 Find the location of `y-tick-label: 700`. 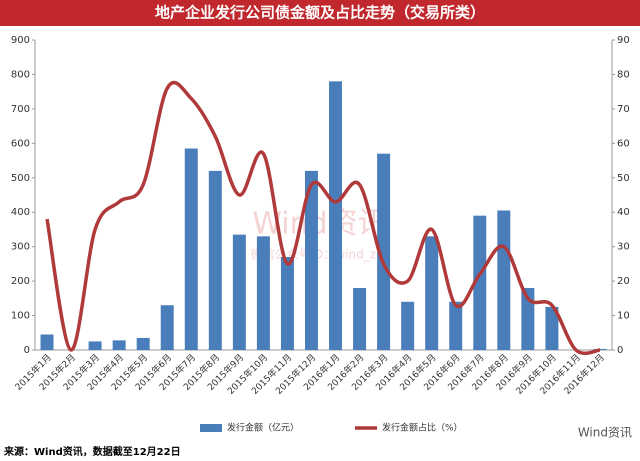

y-tick-label: 700 is located at coordinates (20, 109).